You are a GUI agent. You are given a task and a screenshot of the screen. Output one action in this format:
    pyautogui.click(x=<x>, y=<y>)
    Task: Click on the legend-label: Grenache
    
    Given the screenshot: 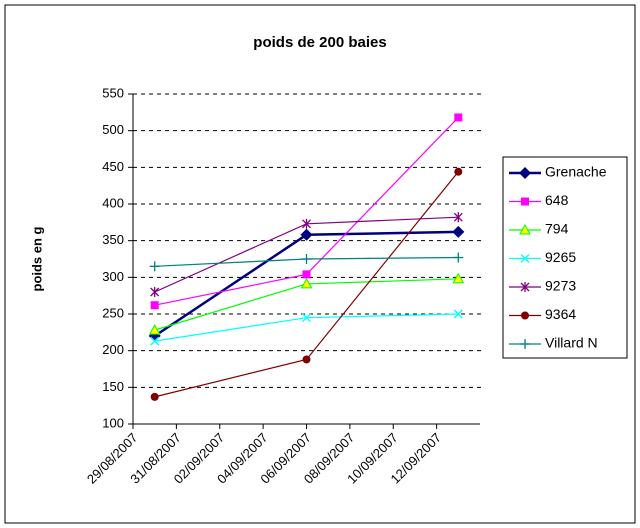 What is the action you would take?
    pyautogui.click(x=576, y=172)
    